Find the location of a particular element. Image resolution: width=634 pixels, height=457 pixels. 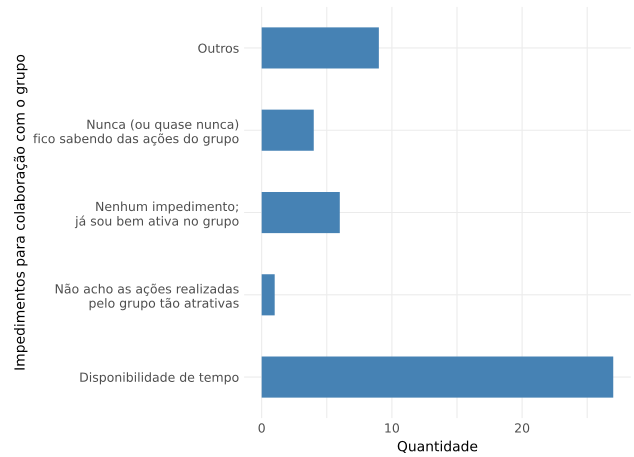

x-tick-label: 10 is located at coordinates (392, 428).